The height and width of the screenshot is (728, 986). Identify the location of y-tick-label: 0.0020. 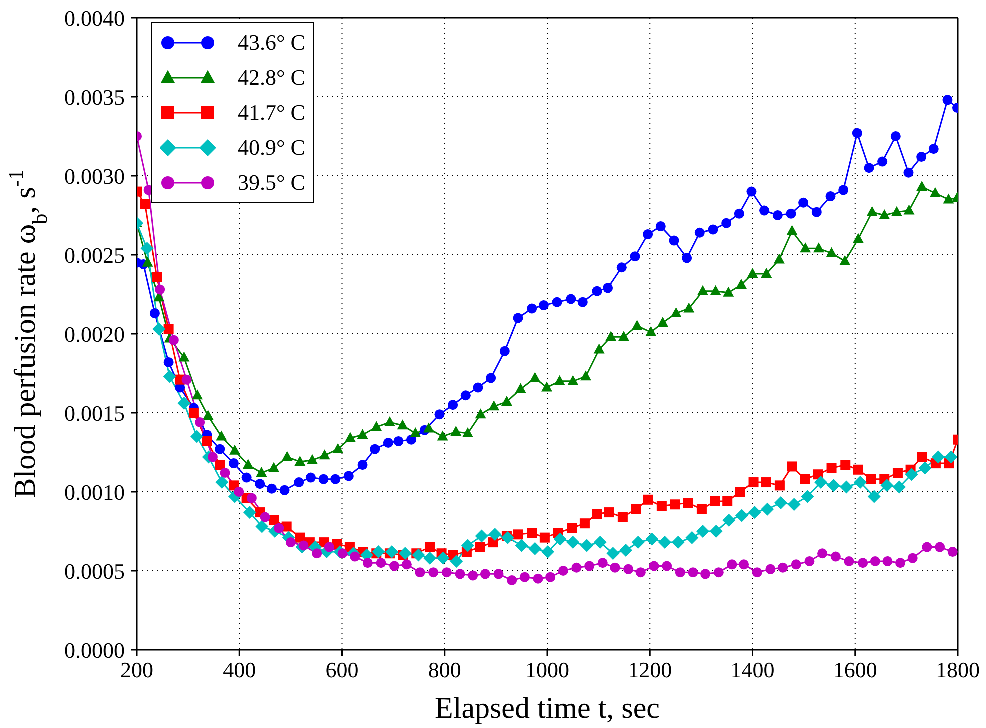
(94, 334).